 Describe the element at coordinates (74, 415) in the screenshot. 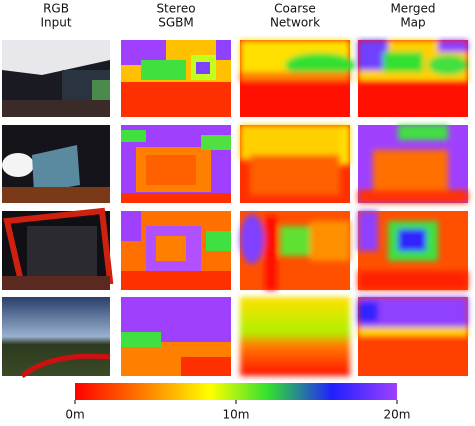

I see `colorbar-label: 0m` at that location.